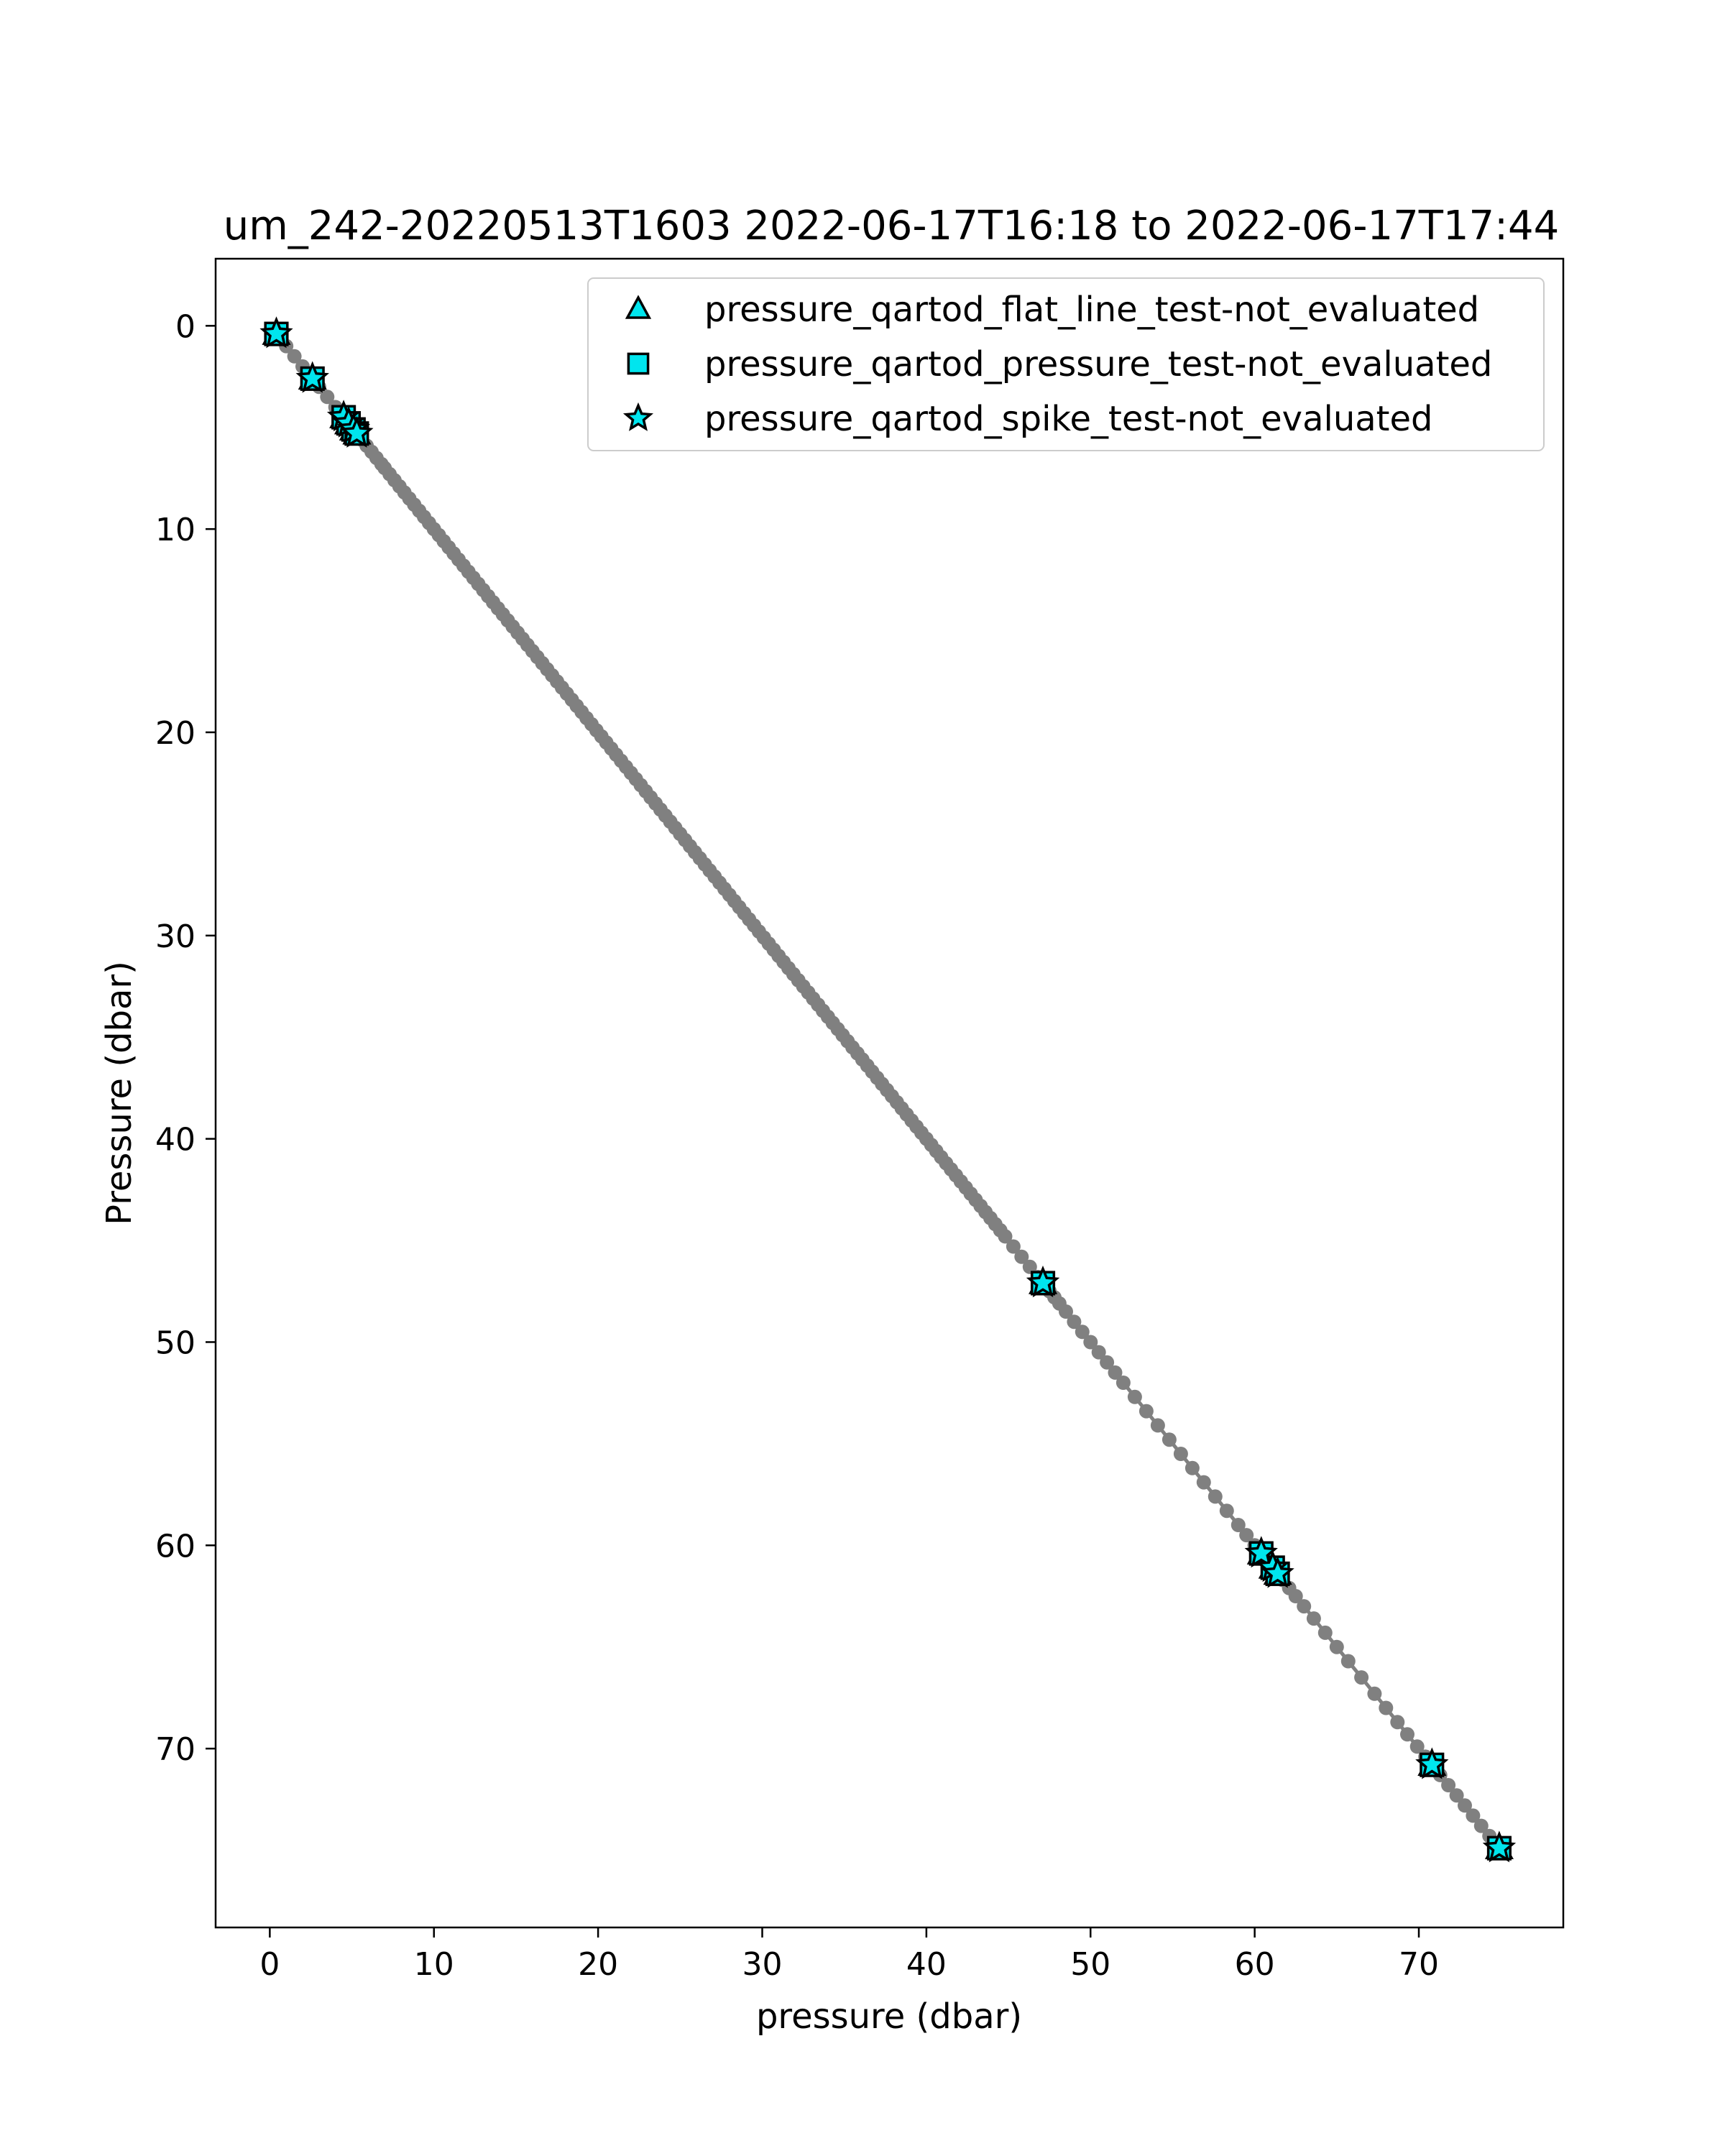  What do you see at coordinates (175, 937) in the screenshot?
I see `y-tick-label: 30` at bounding box center [175, 937].